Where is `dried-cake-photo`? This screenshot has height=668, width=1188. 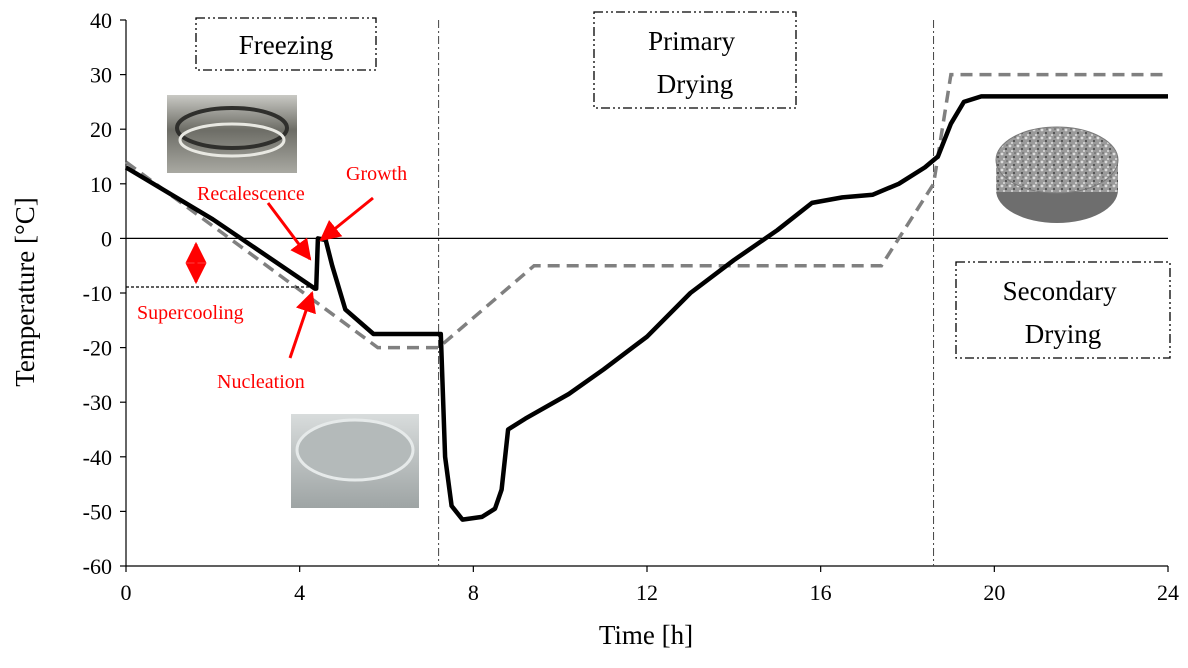
dried-cake-photo is located at coordinates (1057, 174).